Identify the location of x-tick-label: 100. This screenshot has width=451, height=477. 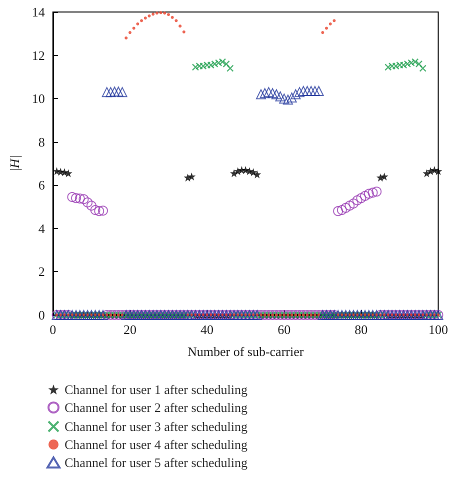
(438, 329).